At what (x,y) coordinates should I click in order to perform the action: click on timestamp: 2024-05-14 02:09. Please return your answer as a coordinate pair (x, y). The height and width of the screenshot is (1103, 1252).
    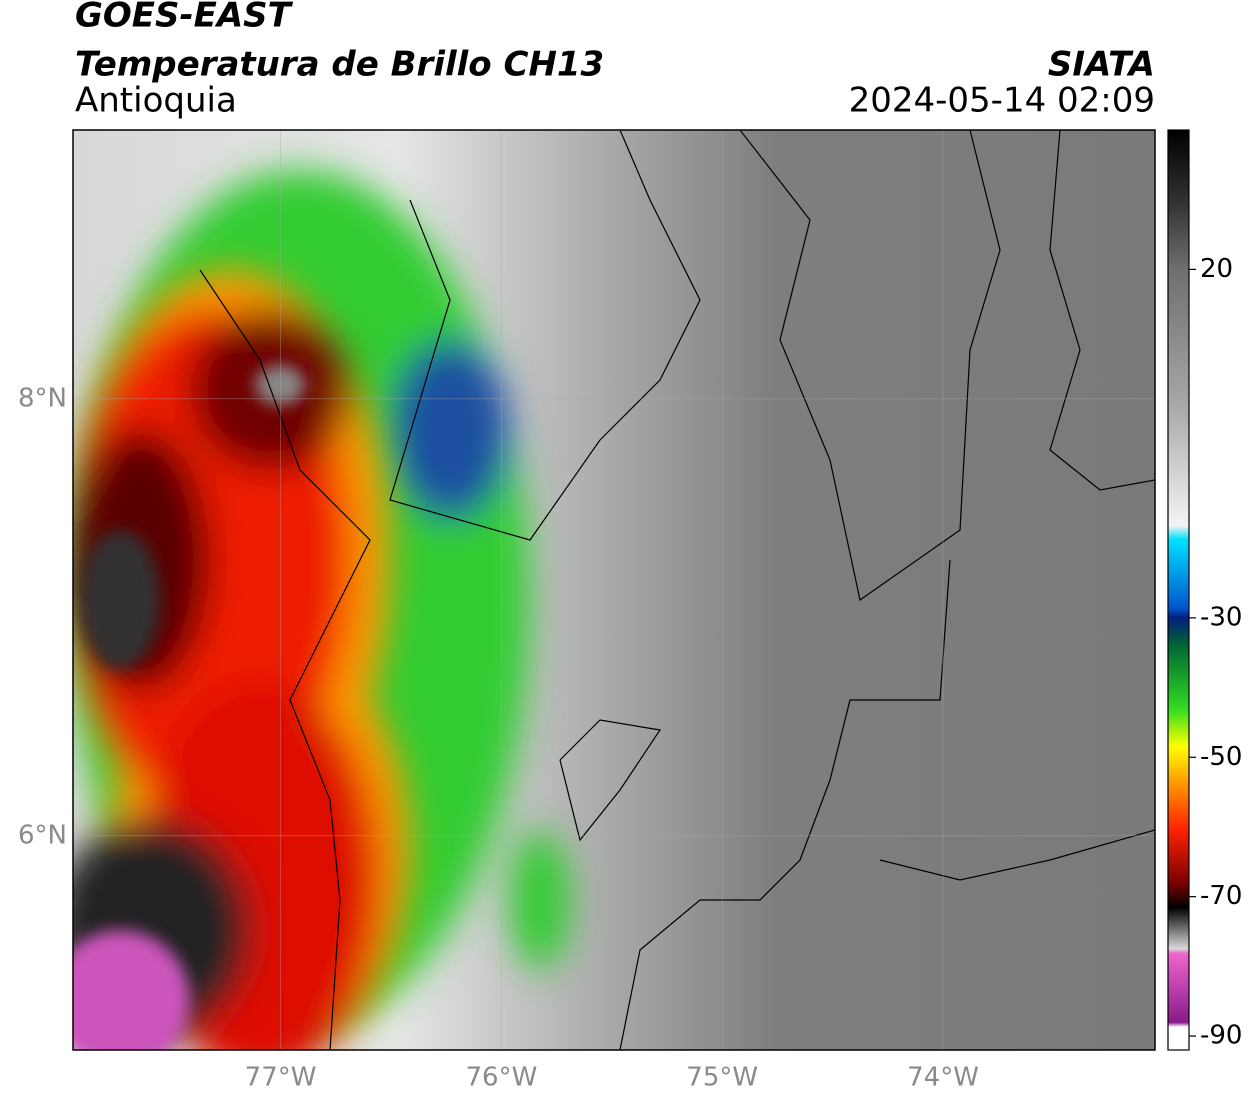
    Looking at the image, I should click on (1002, 101).